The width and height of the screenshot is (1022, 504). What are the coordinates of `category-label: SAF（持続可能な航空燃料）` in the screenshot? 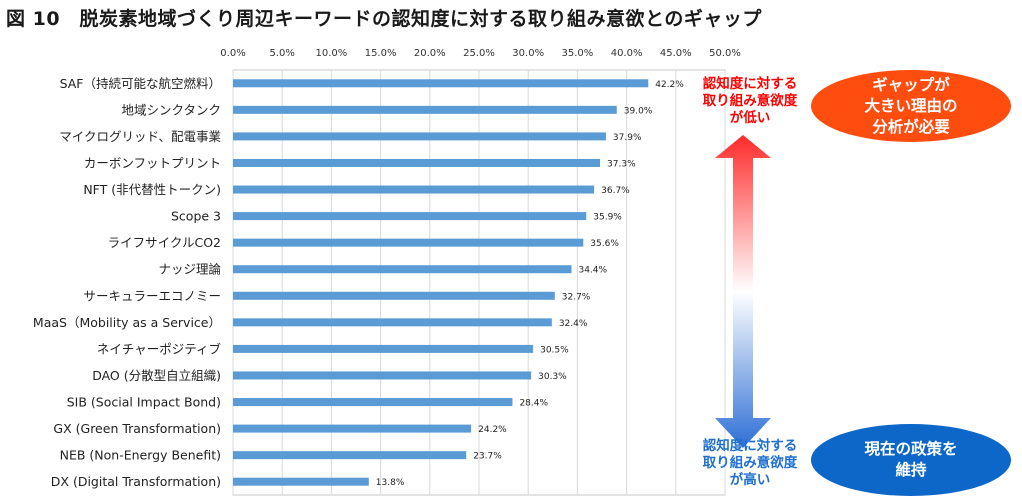 It's located at (140, 83).